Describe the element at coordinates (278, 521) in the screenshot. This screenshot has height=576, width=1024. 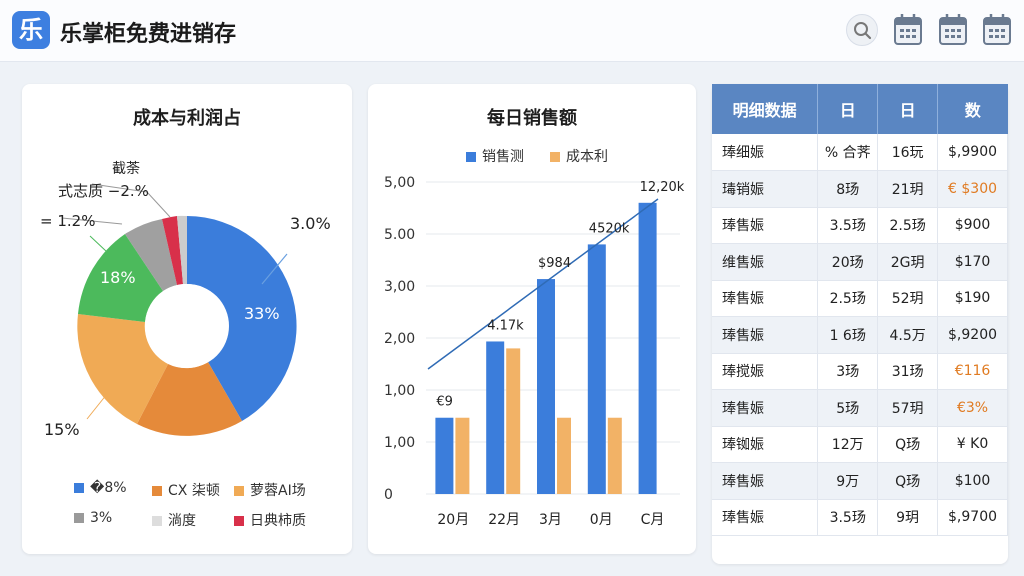
I see `legend-label: 日典柿质` at that location.